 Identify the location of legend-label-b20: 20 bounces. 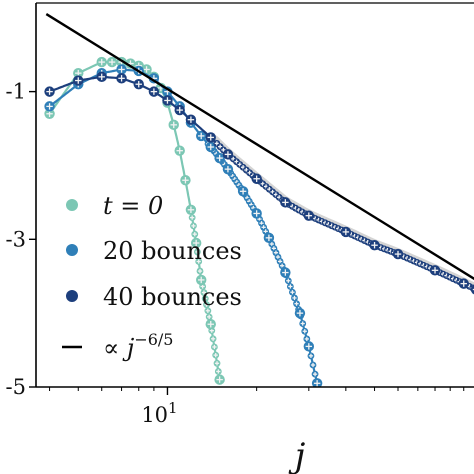
(172, 251).